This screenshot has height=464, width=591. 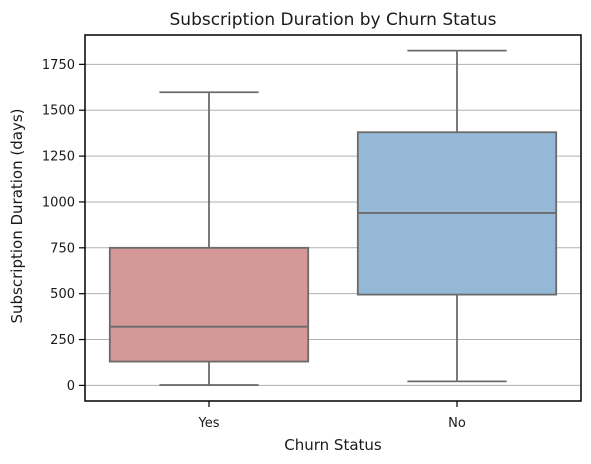 I want to click on x-axis-label: Churn Status, so click(x=333, y=445).